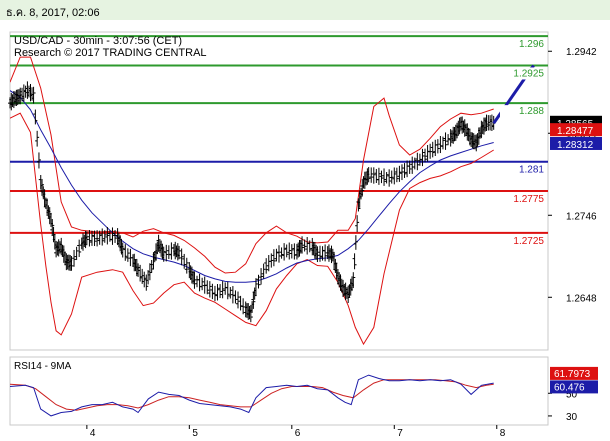  I want to click on rsi-ma-line, so click(251, 395).